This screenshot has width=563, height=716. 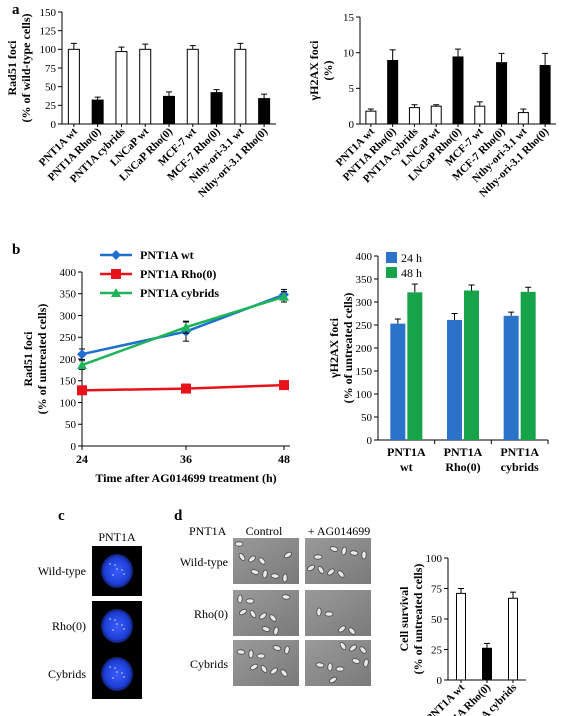 What do you see at coordinates (338, 561) in the screenshot?
I see `phase-contrast-image` at bounding box center [338, 561].